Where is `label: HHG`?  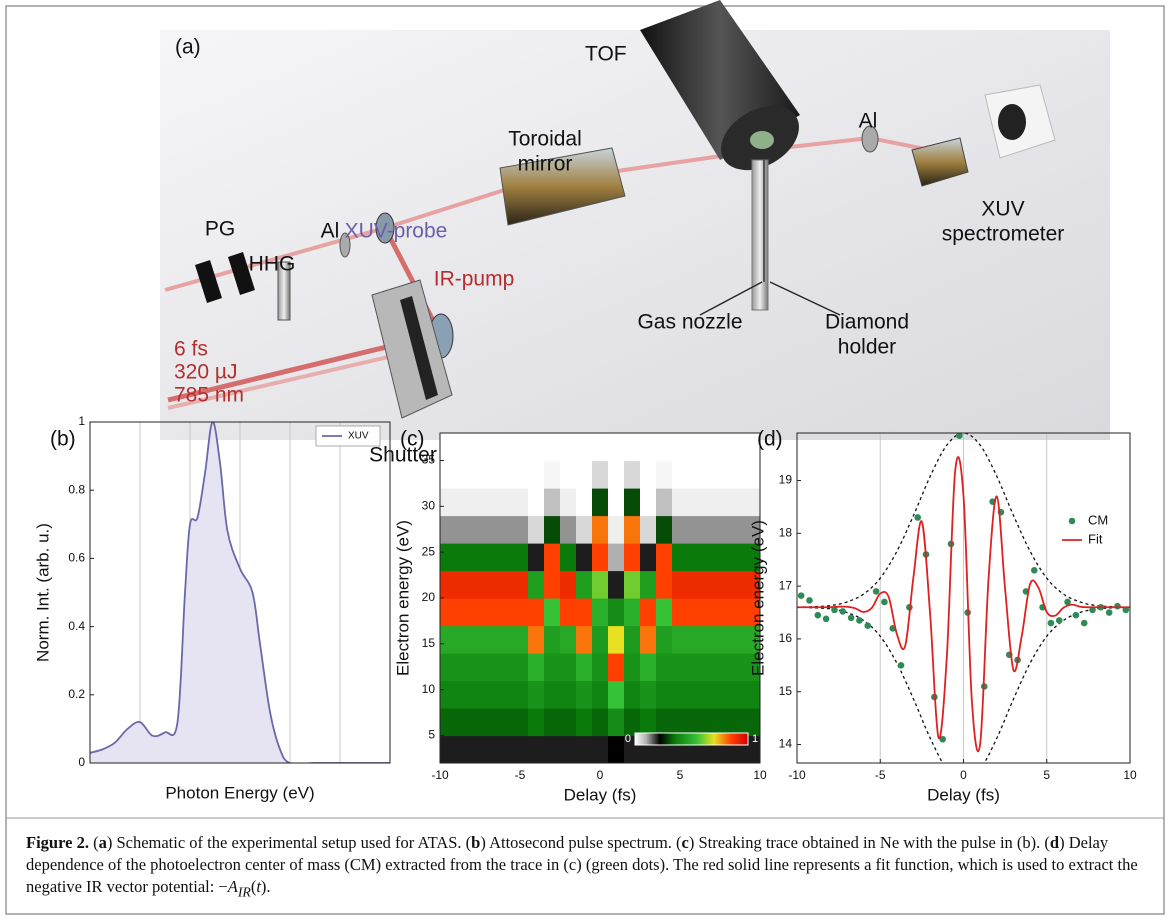
label: HHG is located at coordinates (272, 264).